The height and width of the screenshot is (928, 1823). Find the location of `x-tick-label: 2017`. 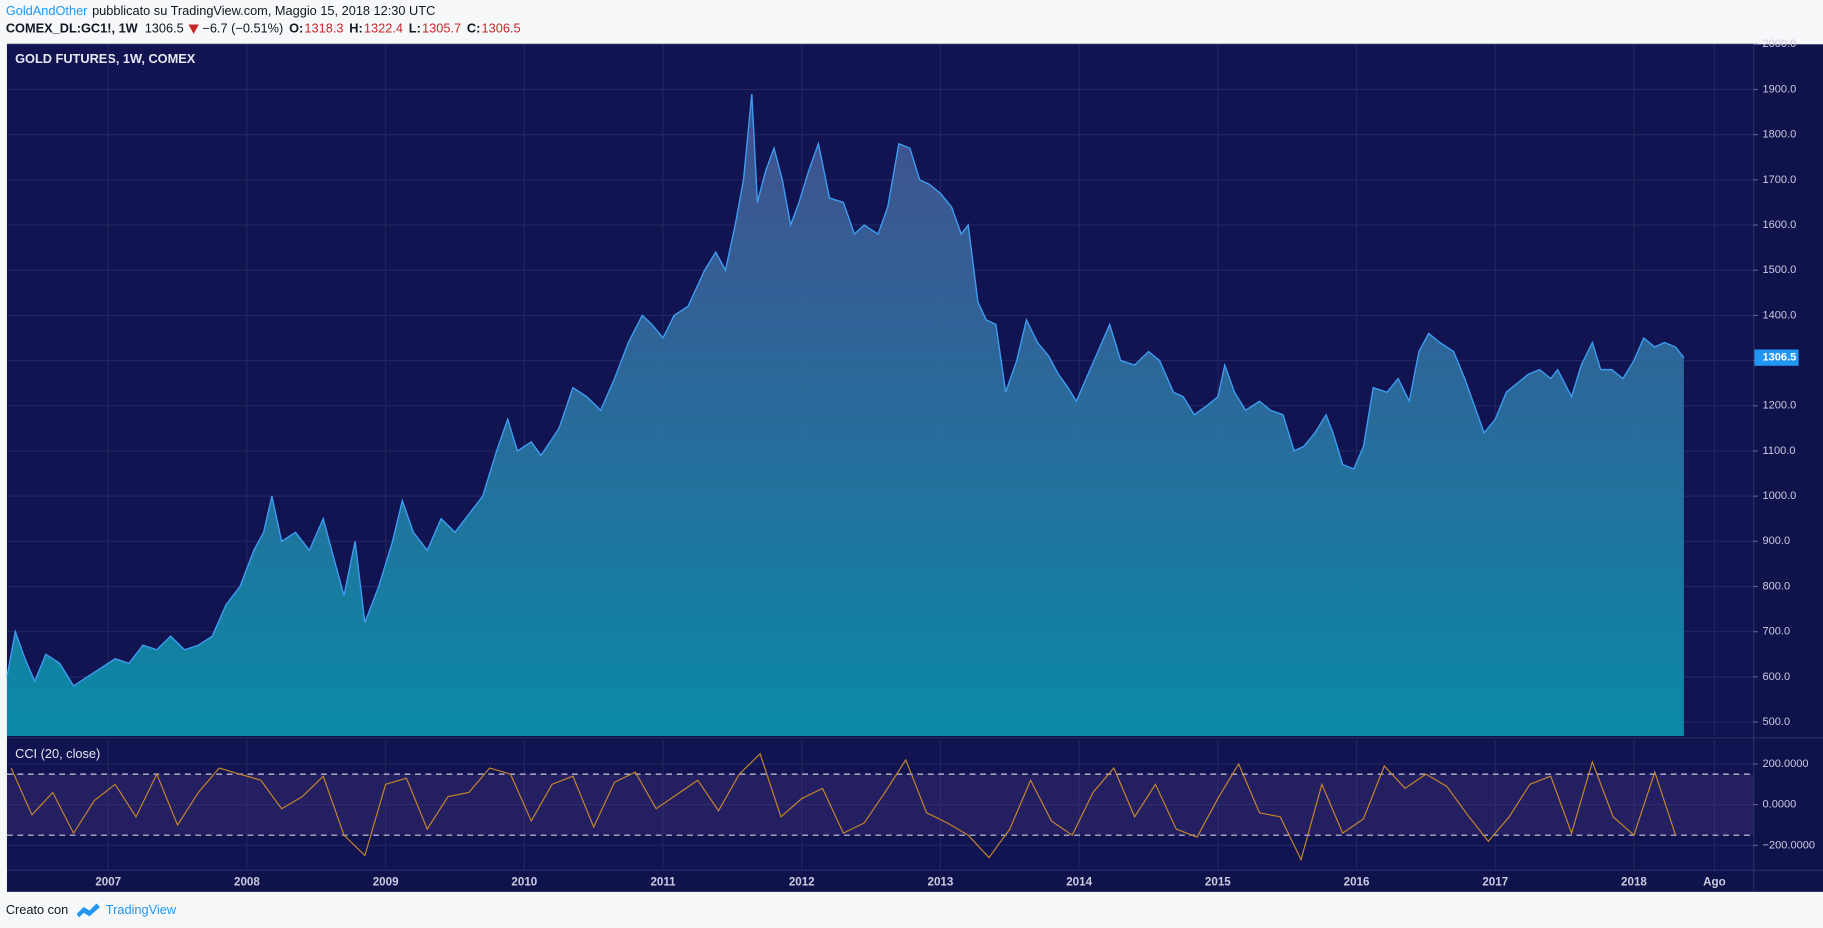

x-tick-label: 2017 is located at coordinates (1495, 882).